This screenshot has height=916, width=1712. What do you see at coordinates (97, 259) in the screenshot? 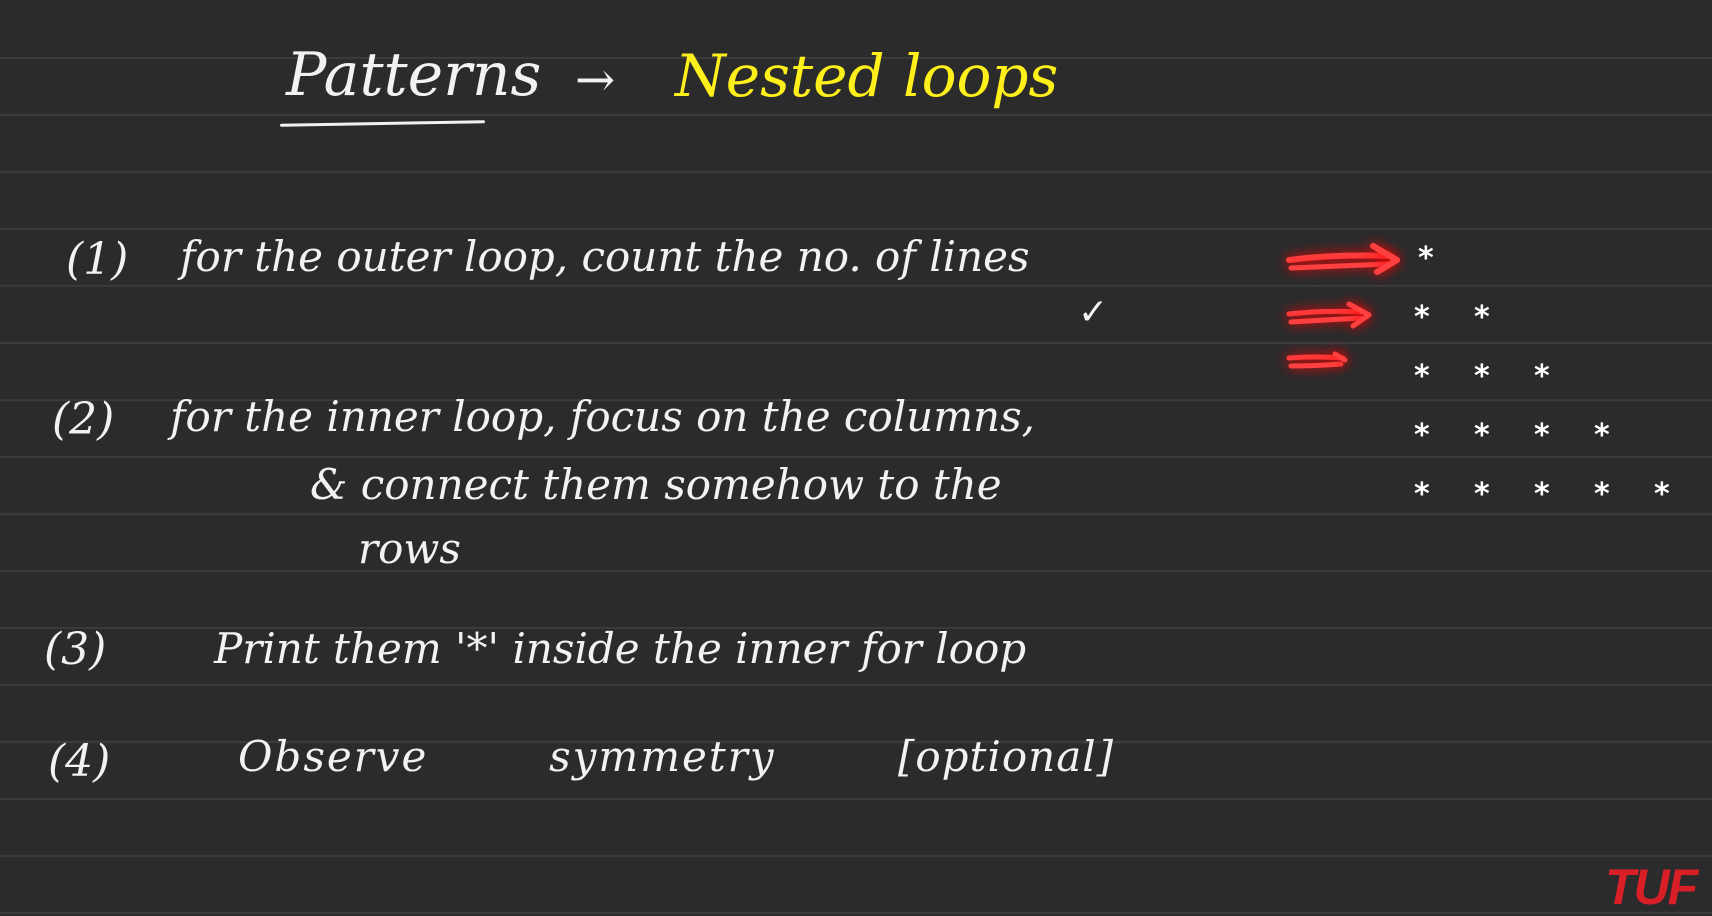
I see `step-1-number: (1)` at bounding box center [97, 259].